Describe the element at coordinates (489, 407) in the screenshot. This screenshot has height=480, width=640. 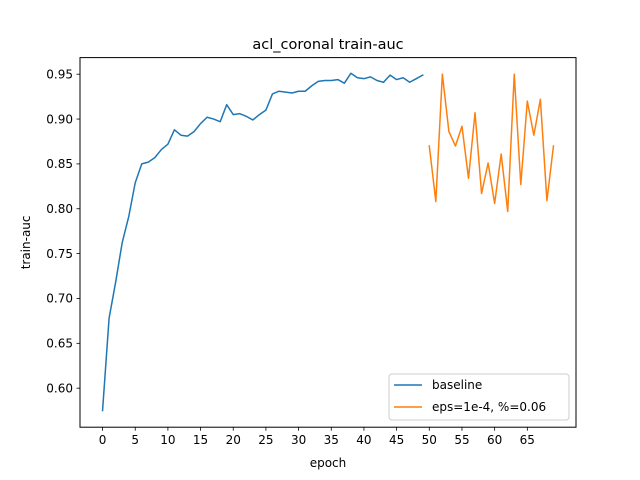
I see `legend-label-eps: eps=1e-4, %=0.06` at that location.